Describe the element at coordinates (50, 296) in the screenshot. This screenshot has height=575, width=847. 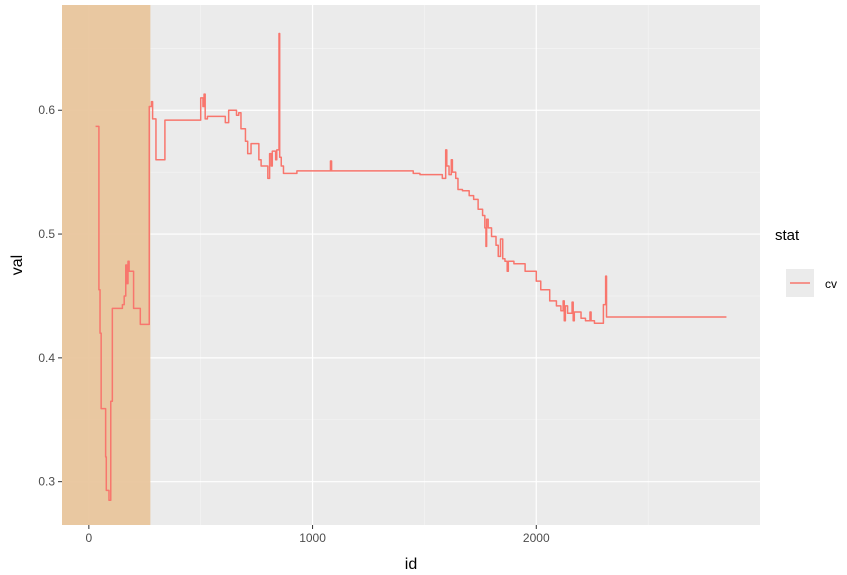
I see `y-axis: 0.3 0.4 0.5 0.6` at that location.